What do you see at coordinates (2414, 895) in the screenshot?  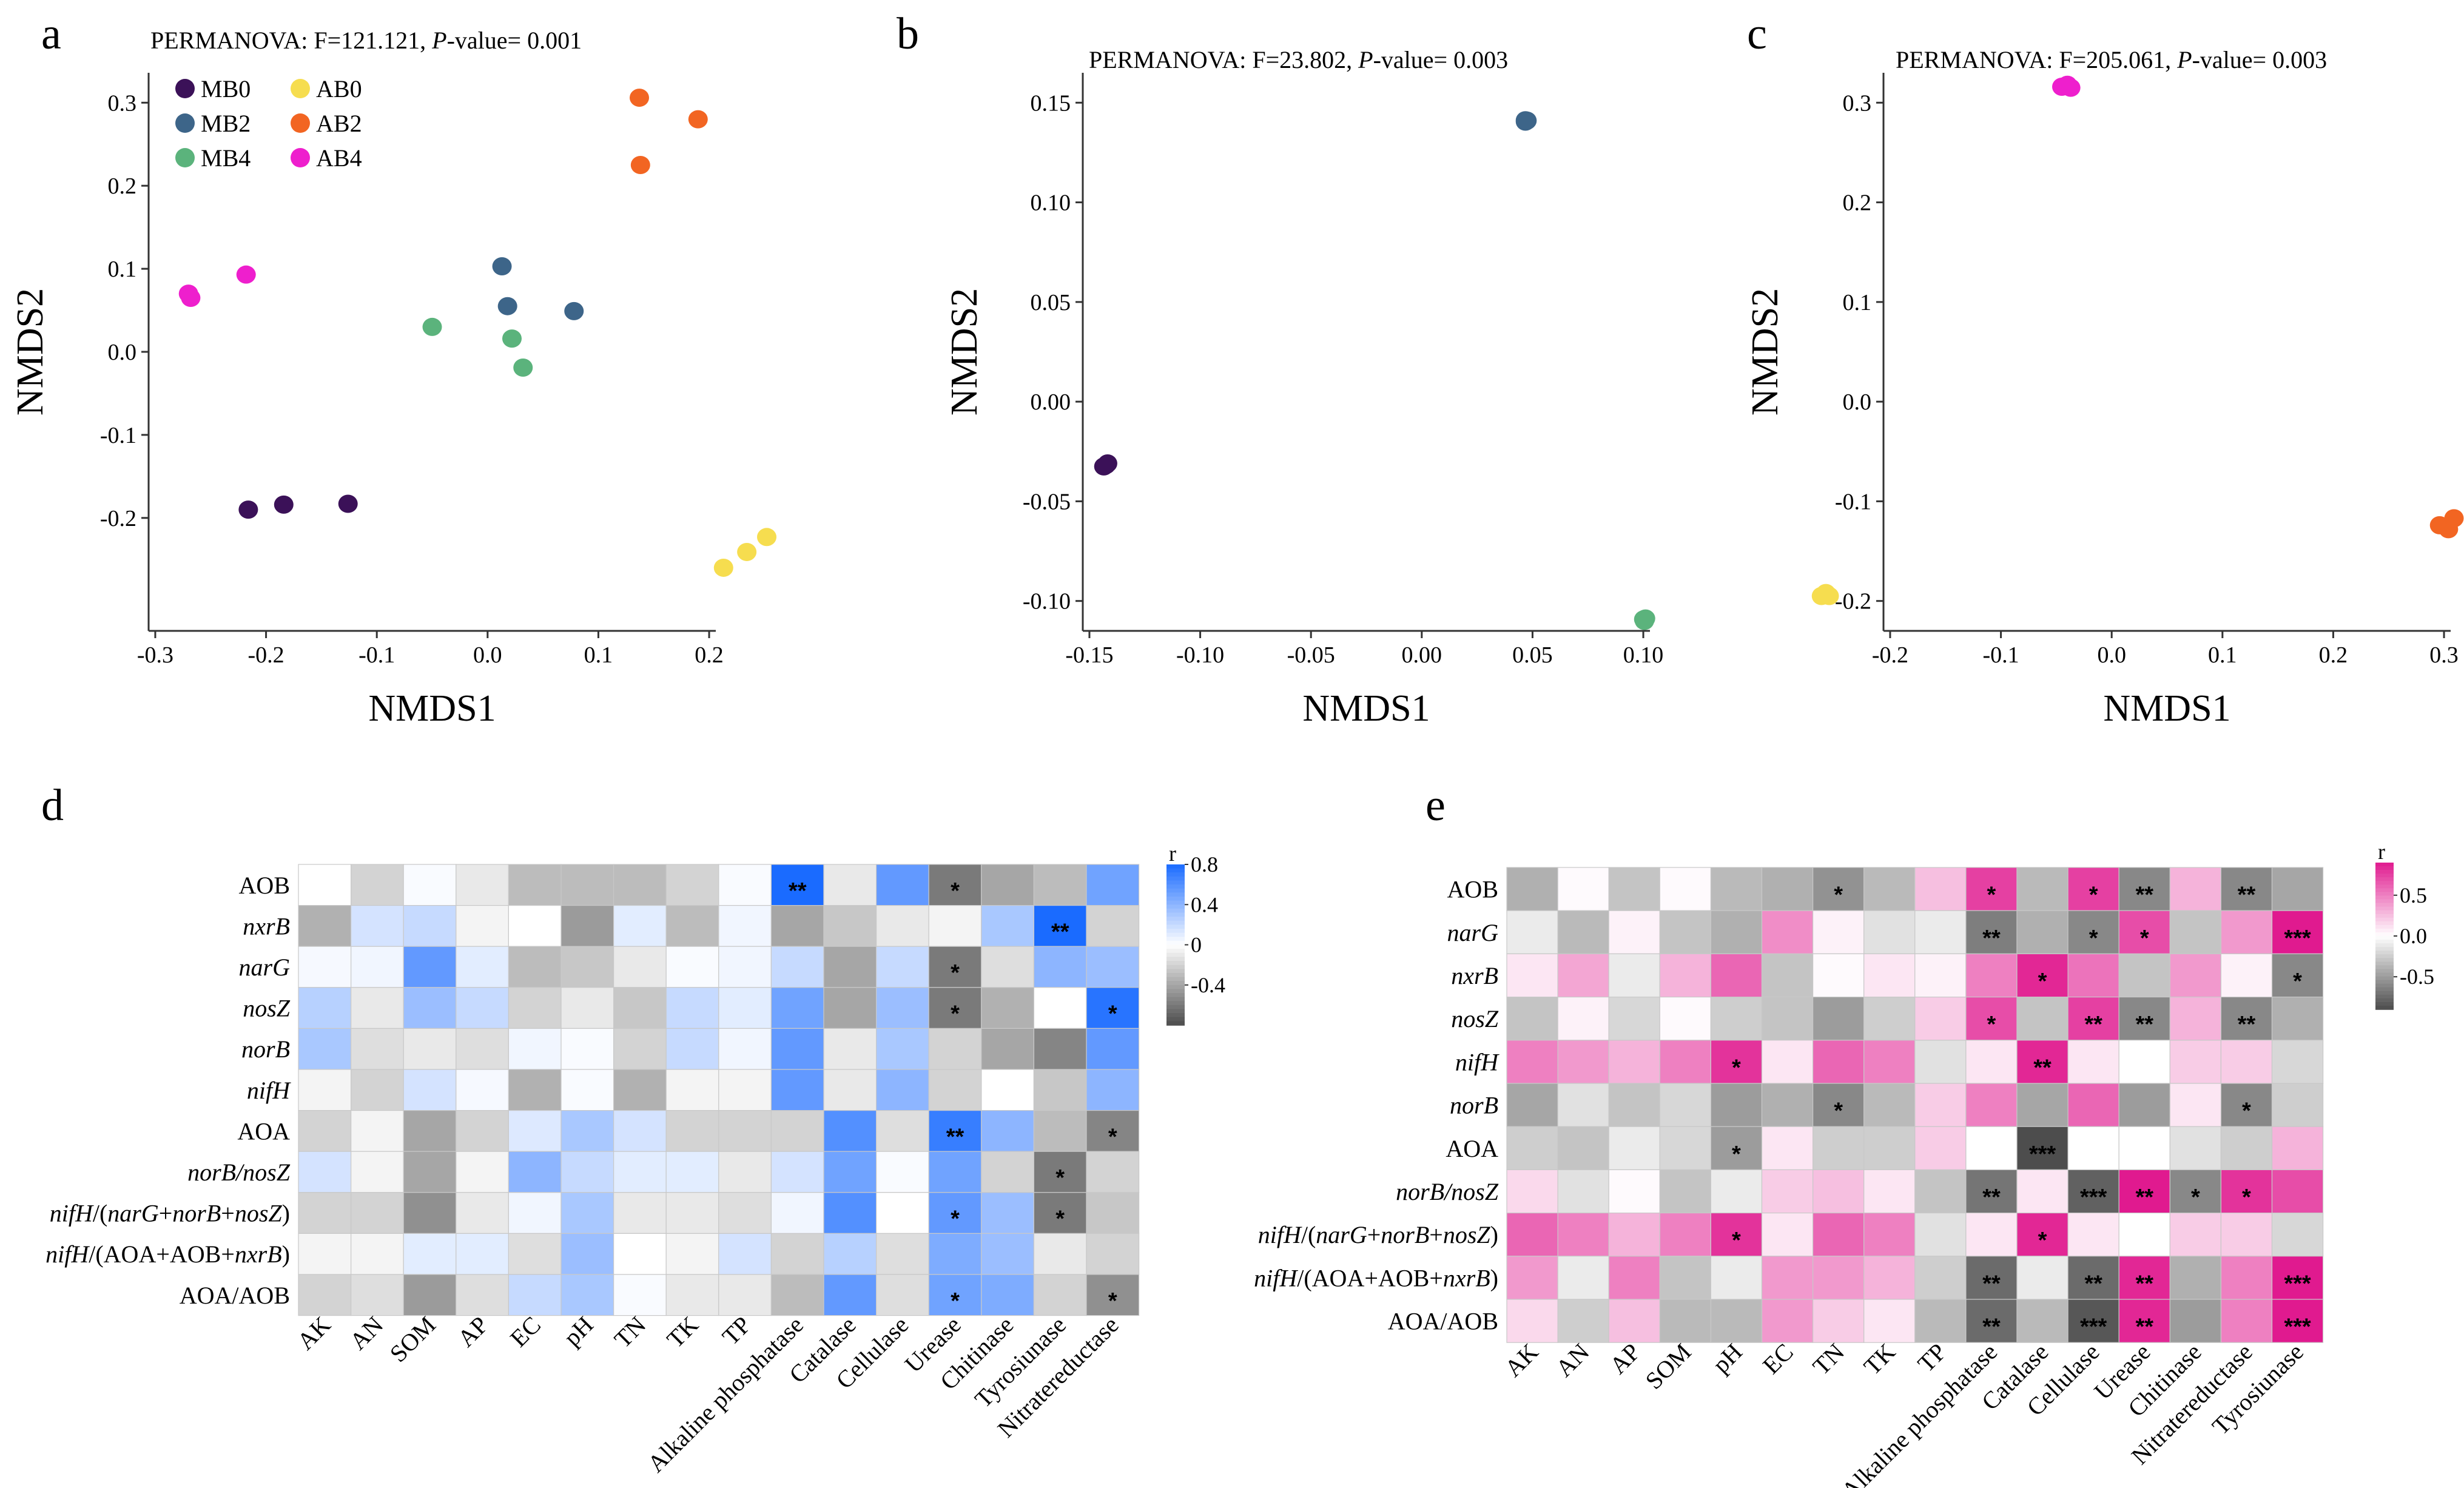 I see `colorbar-tick-label: 0.5` at bounding box center [2414, 895].